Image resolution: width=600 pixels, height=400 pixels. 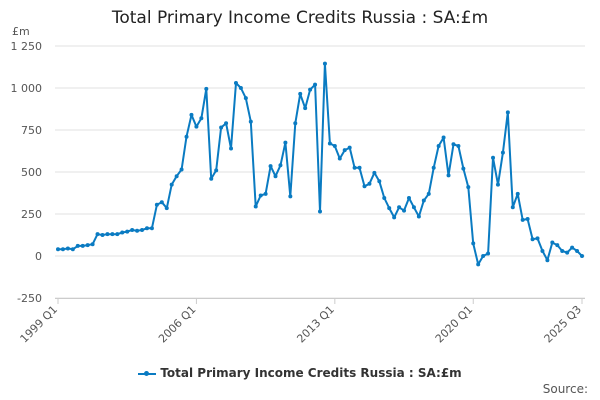 I want to click on y-tick-label: 500, so click(x=31, y=172).